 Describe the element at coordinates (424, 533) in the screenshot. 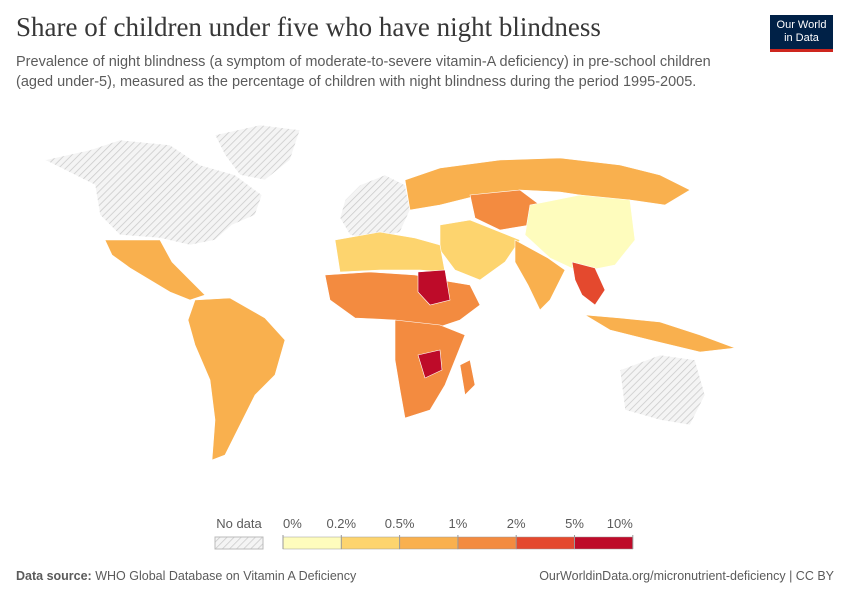

I see `legend: No data 0% 0.2% 0.5% 1% 2% 5% 10%` at that location.